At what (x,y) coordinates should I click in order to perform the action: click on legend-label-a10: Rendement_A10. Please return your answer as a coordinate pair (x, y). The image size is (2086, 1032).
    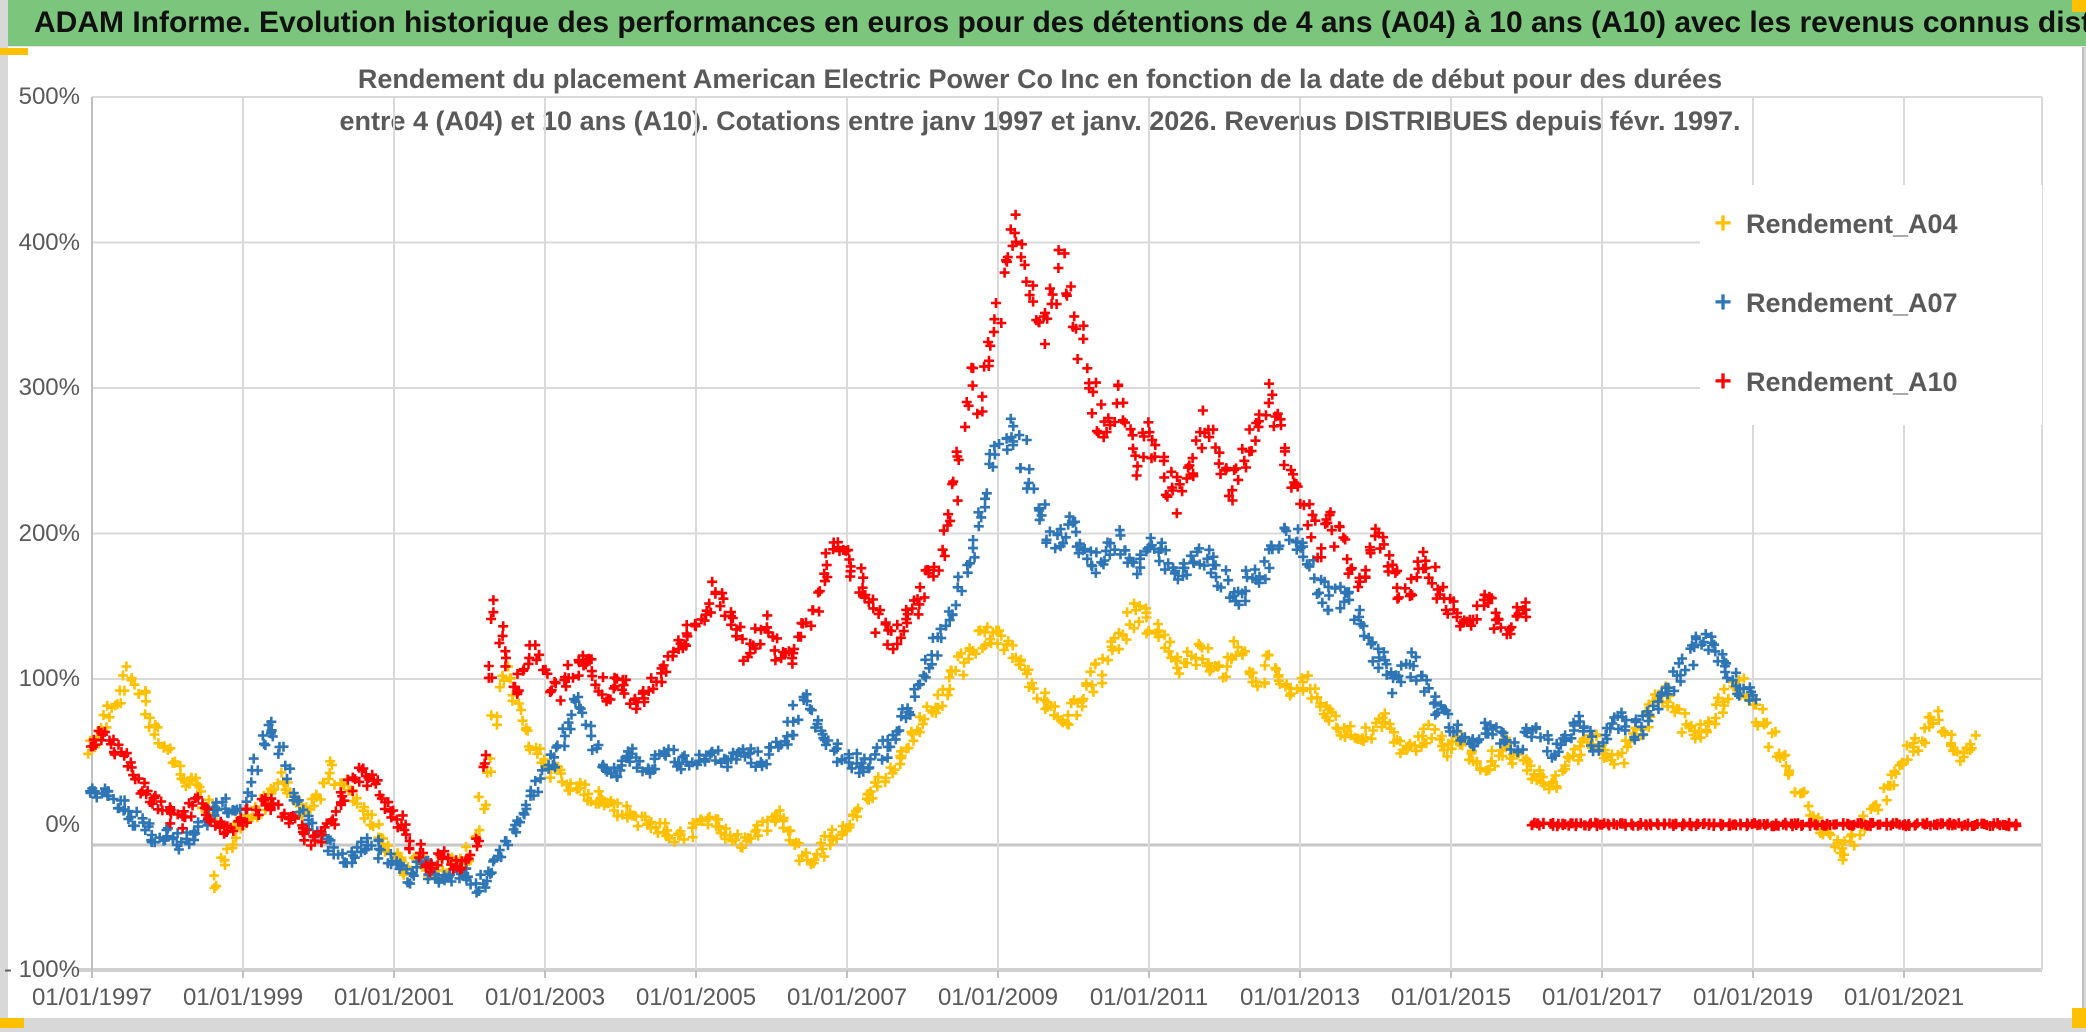
    Looking at the image, I should click on (1852, 381).